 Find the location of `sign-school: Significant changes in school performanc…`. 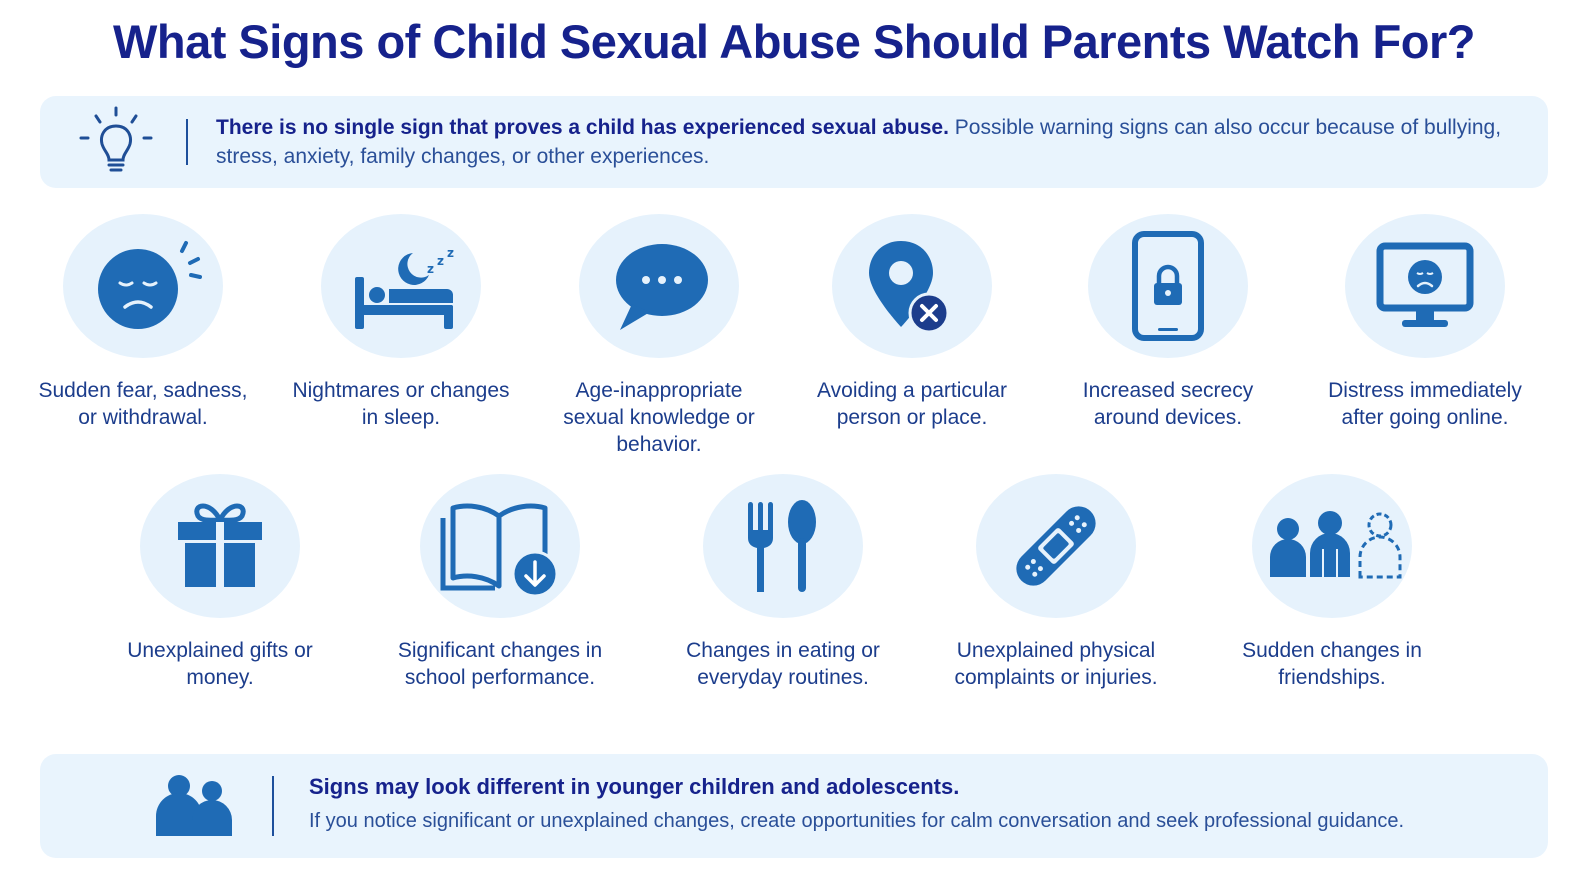

sign-school: Significant changes in school performanc… is located at coordinates (500, 582).